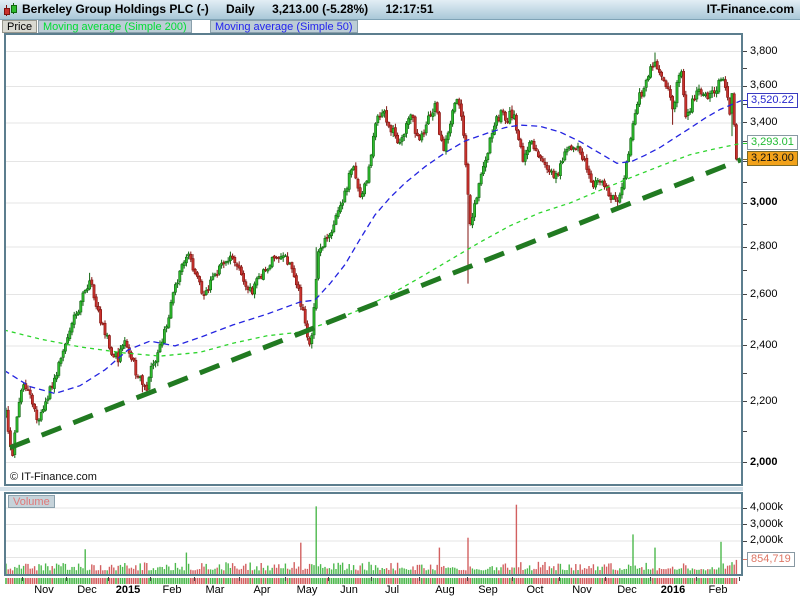 The height and width of the screenshot is (600, 800). Describe the element at coordinates (745, 560) in the screenshot. I see `last-volume-tick` at that location.